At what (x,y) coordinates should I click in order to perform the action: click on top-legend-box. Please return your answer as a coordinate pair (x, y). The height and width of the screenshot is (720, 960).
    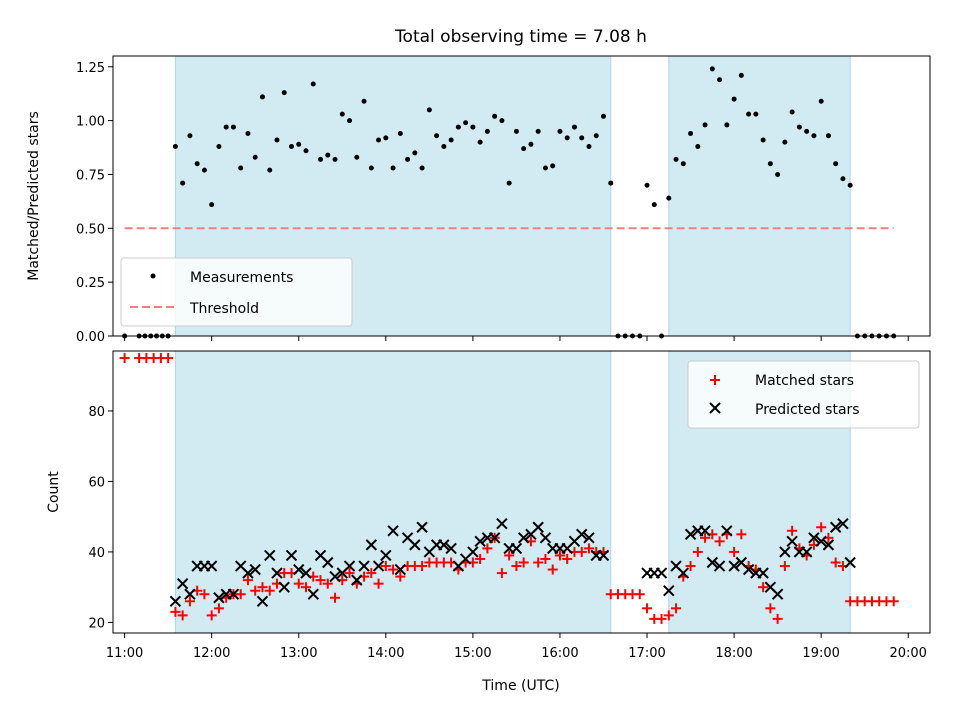
    Looking at the image, I should click on (236, 292).